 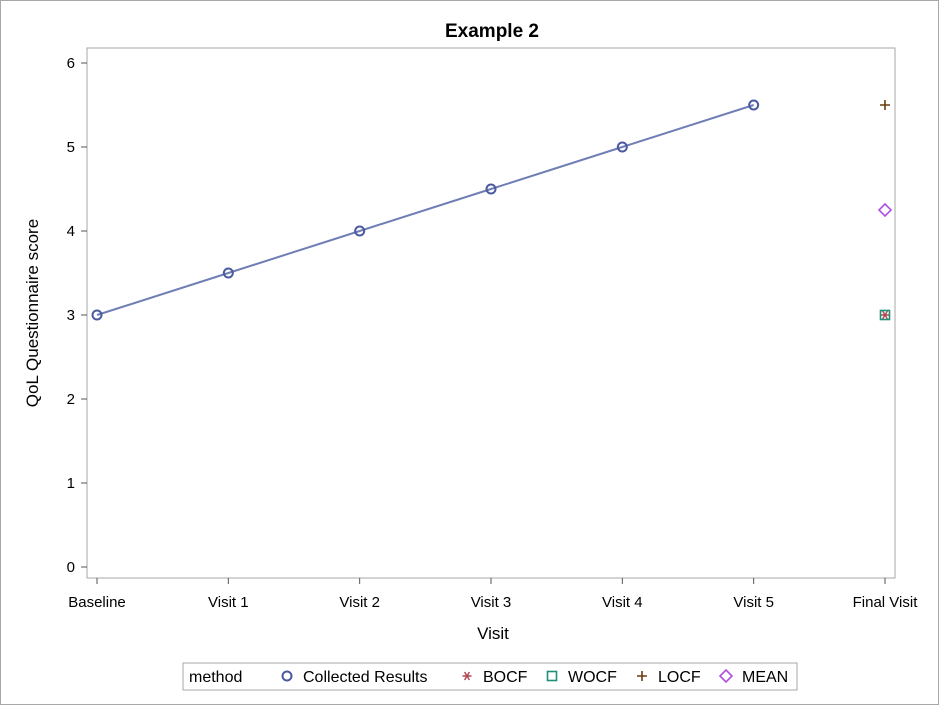 What do you see at coordinates (493, 633) in the screenshot?
I see `x-axis-label: Visit` at bounding box center [493, 633].